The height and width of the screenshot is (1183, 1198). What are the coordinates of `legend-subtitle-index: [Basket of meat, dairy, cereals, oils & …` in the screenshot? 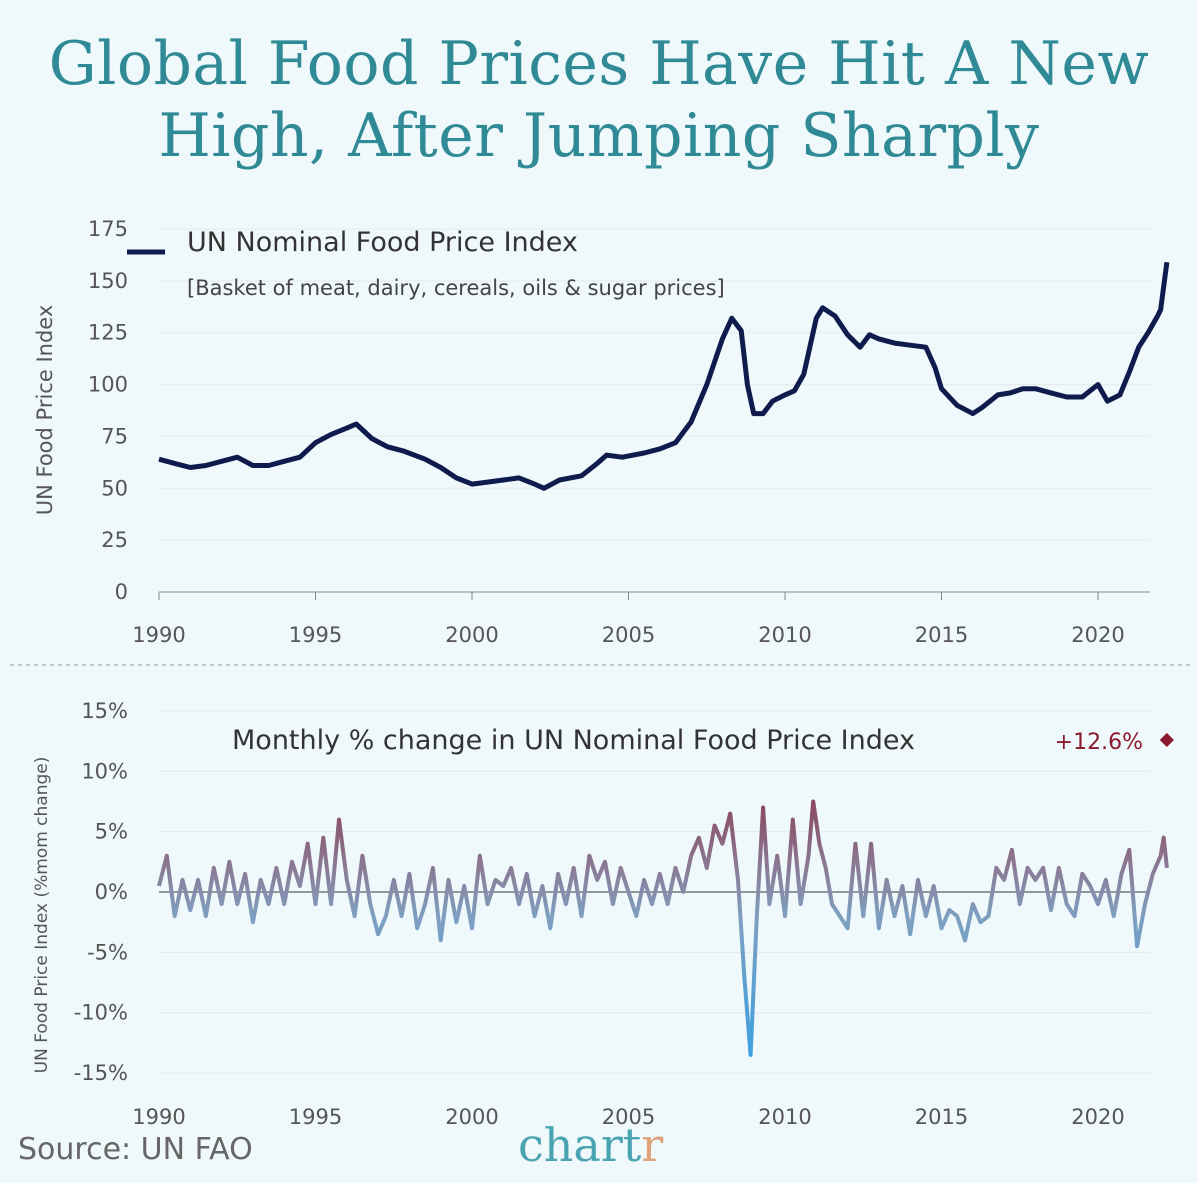 It's located at (456, 288).